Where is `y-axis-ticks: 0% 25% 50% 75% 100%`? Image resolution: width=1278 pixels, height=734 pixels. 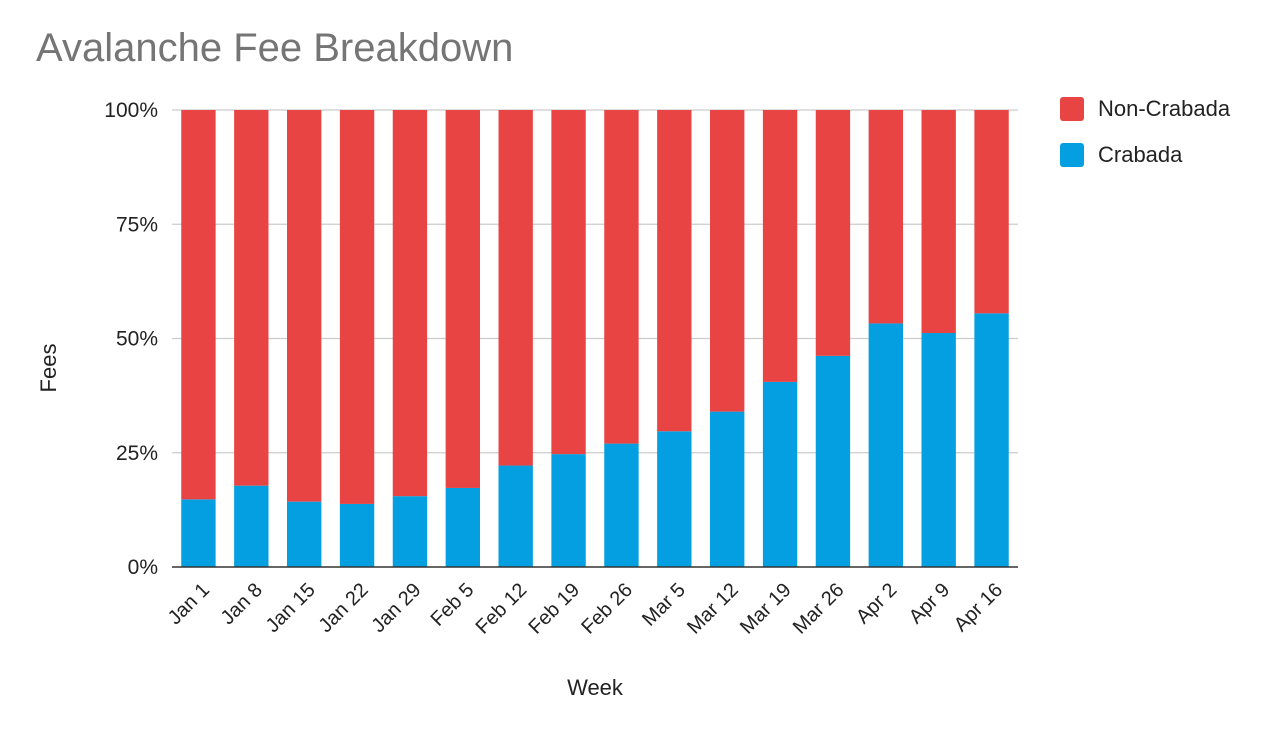
y-axis-ticks: 0% 25% 50% 75% 100% is located at coordinates (131, 339).